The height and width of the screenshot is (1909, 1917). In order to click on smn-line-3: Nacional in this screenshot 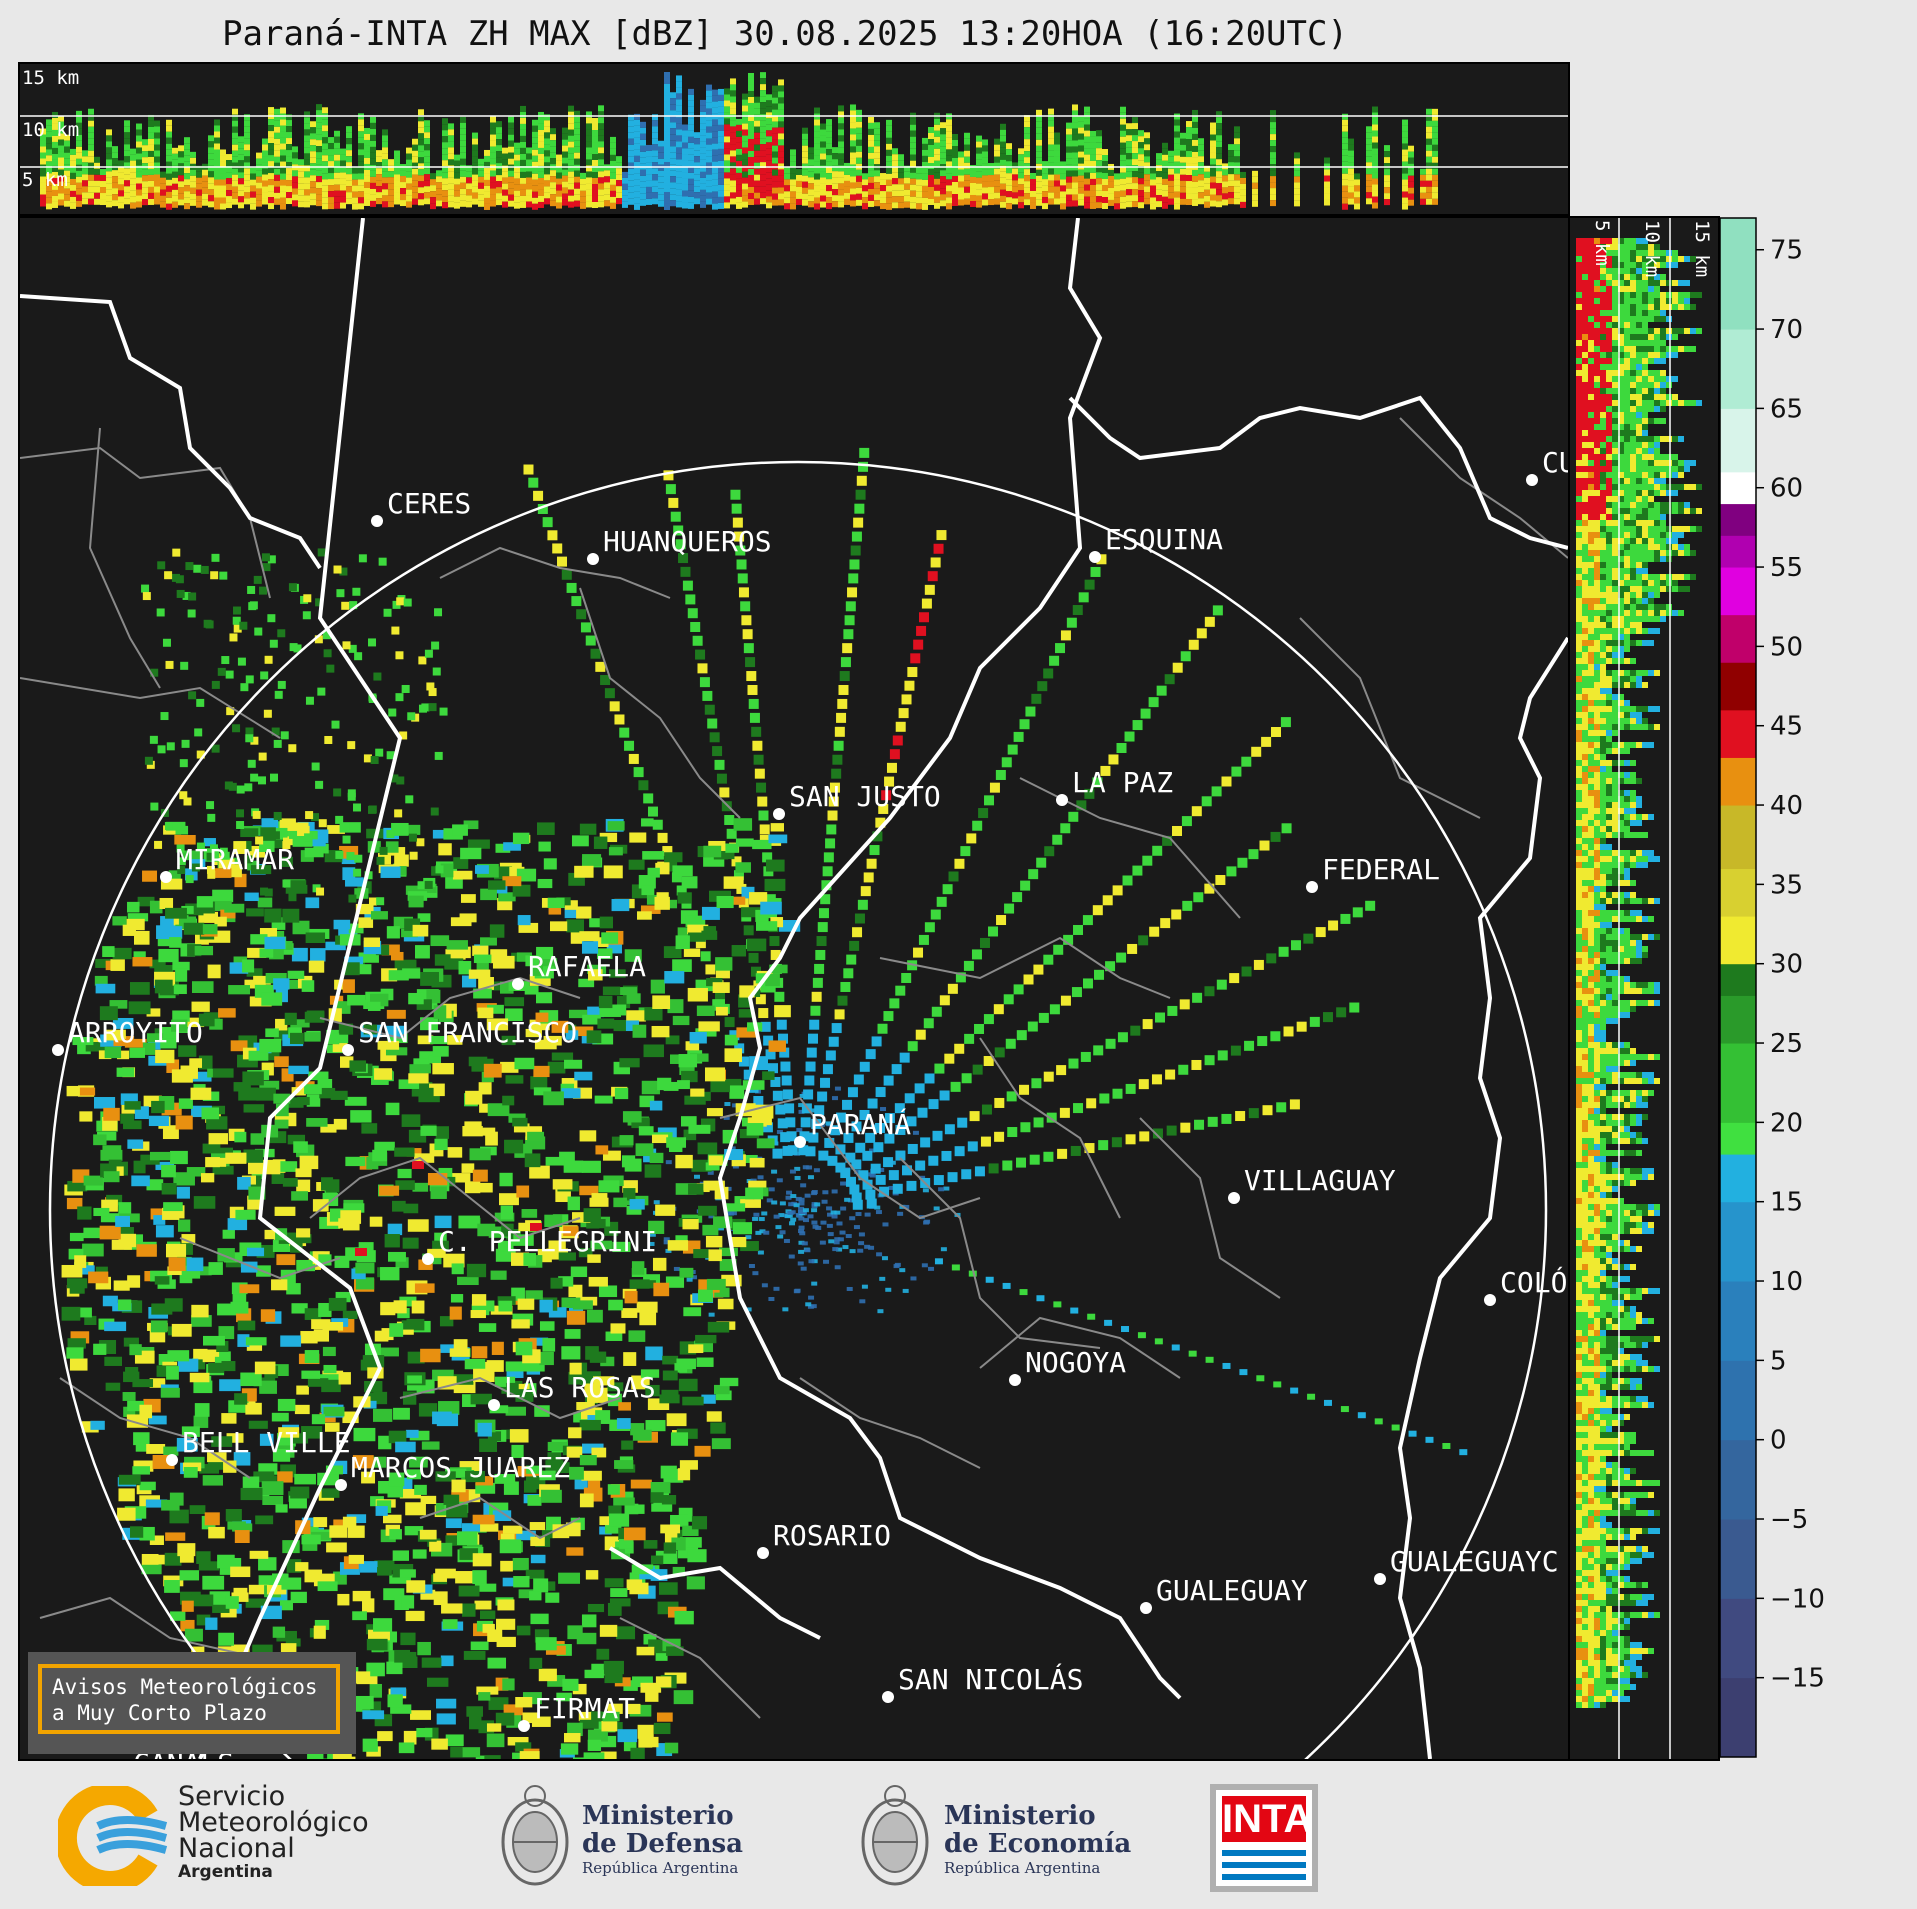, I will do `click(236, 1848)`.